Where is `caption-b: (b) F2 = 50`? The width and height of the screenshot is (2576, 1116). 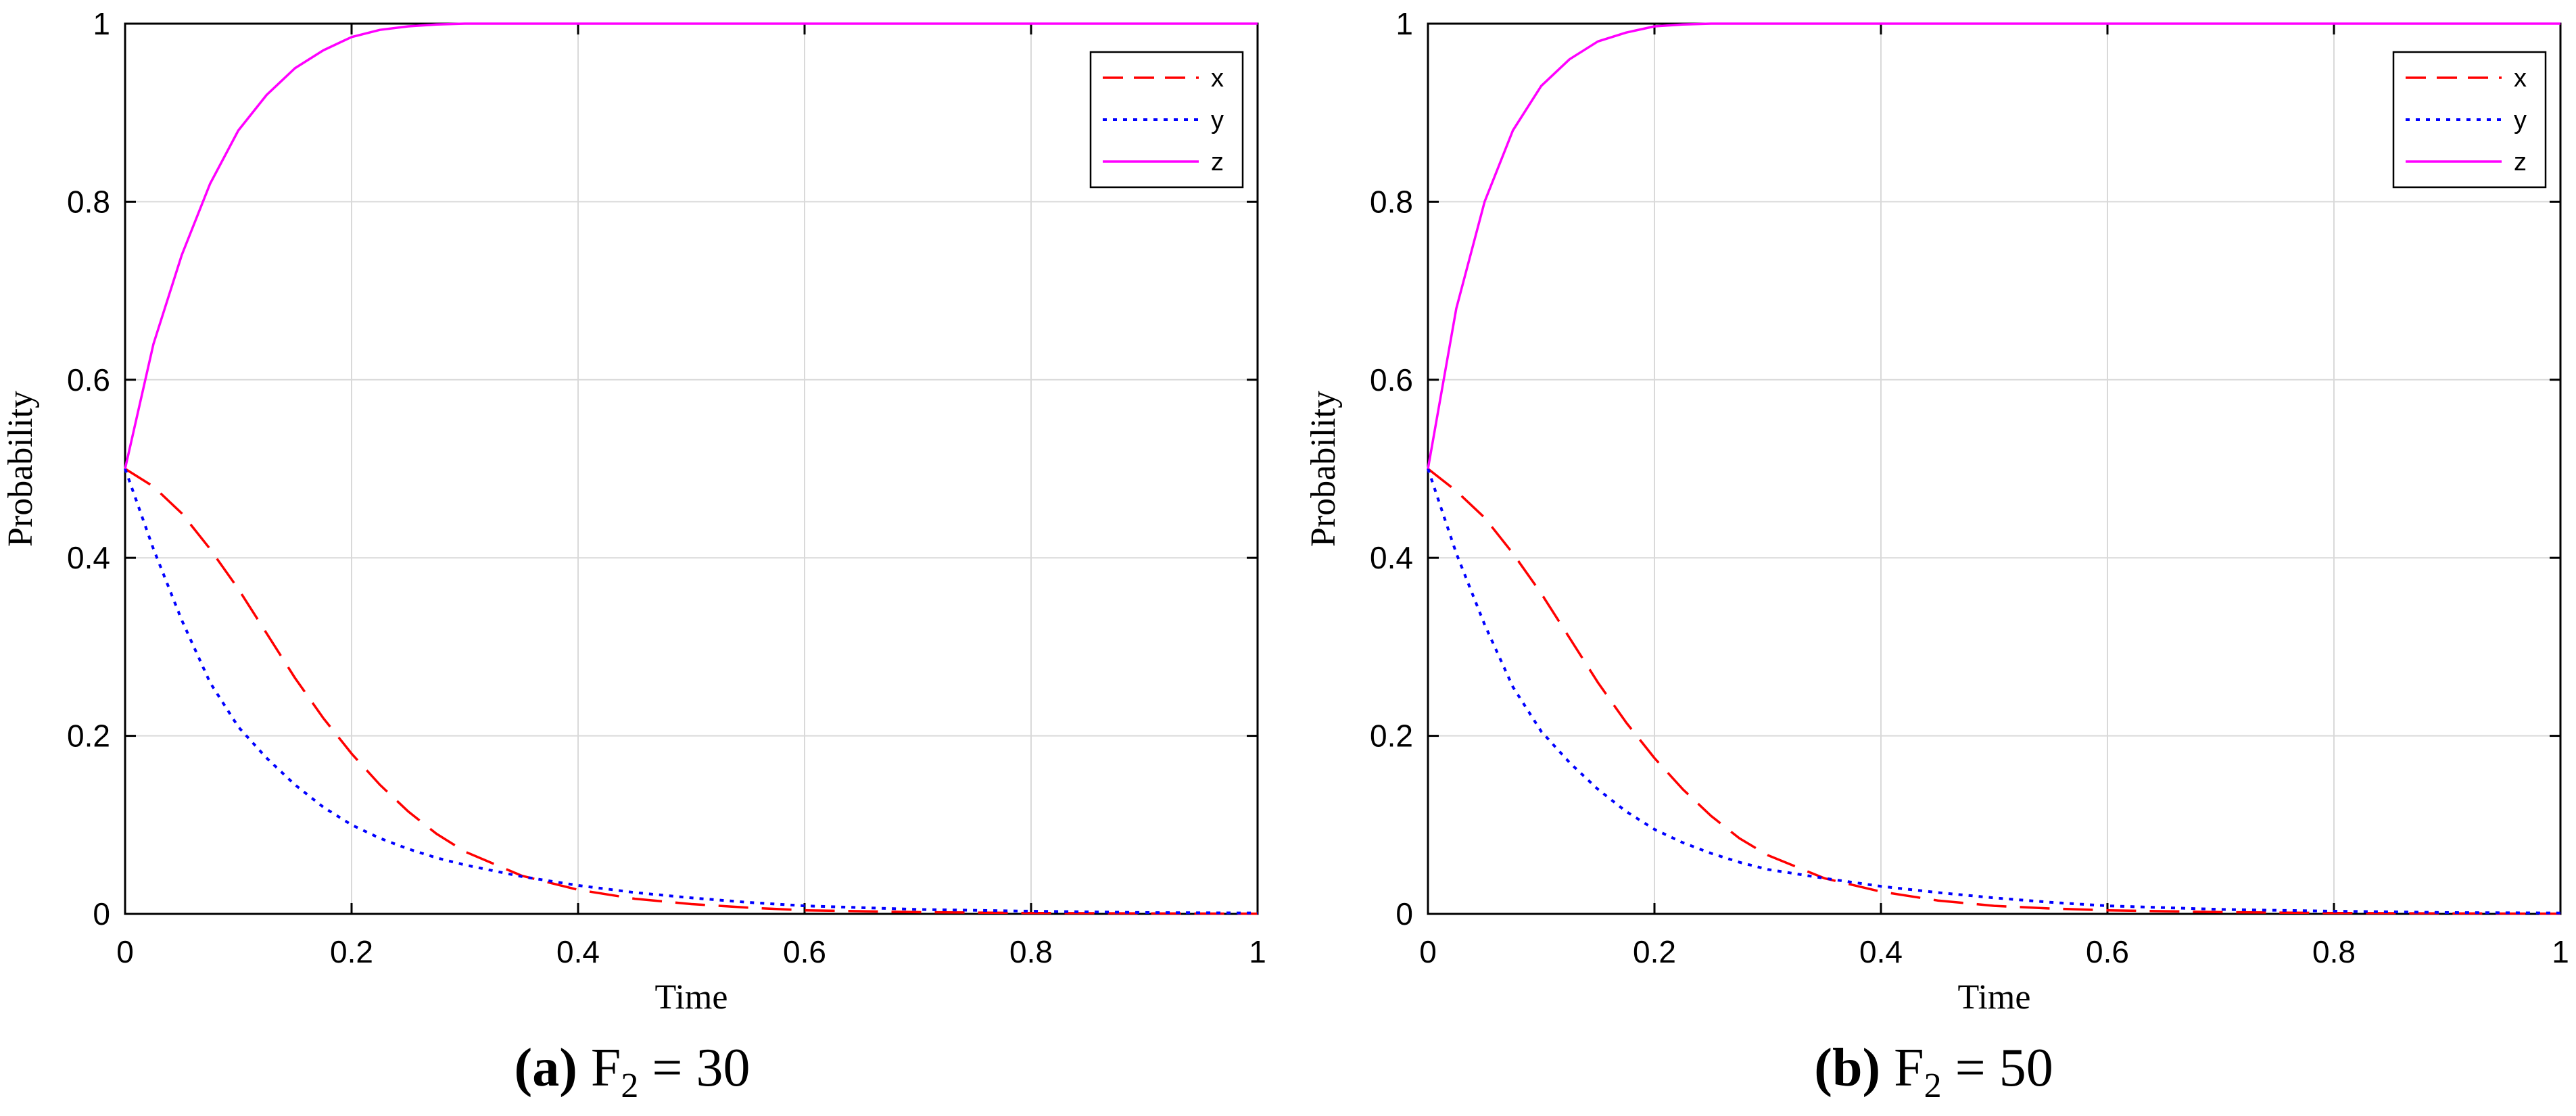 caption-b: (b) F2 = 50 is located at coordinates (1933, 1071).